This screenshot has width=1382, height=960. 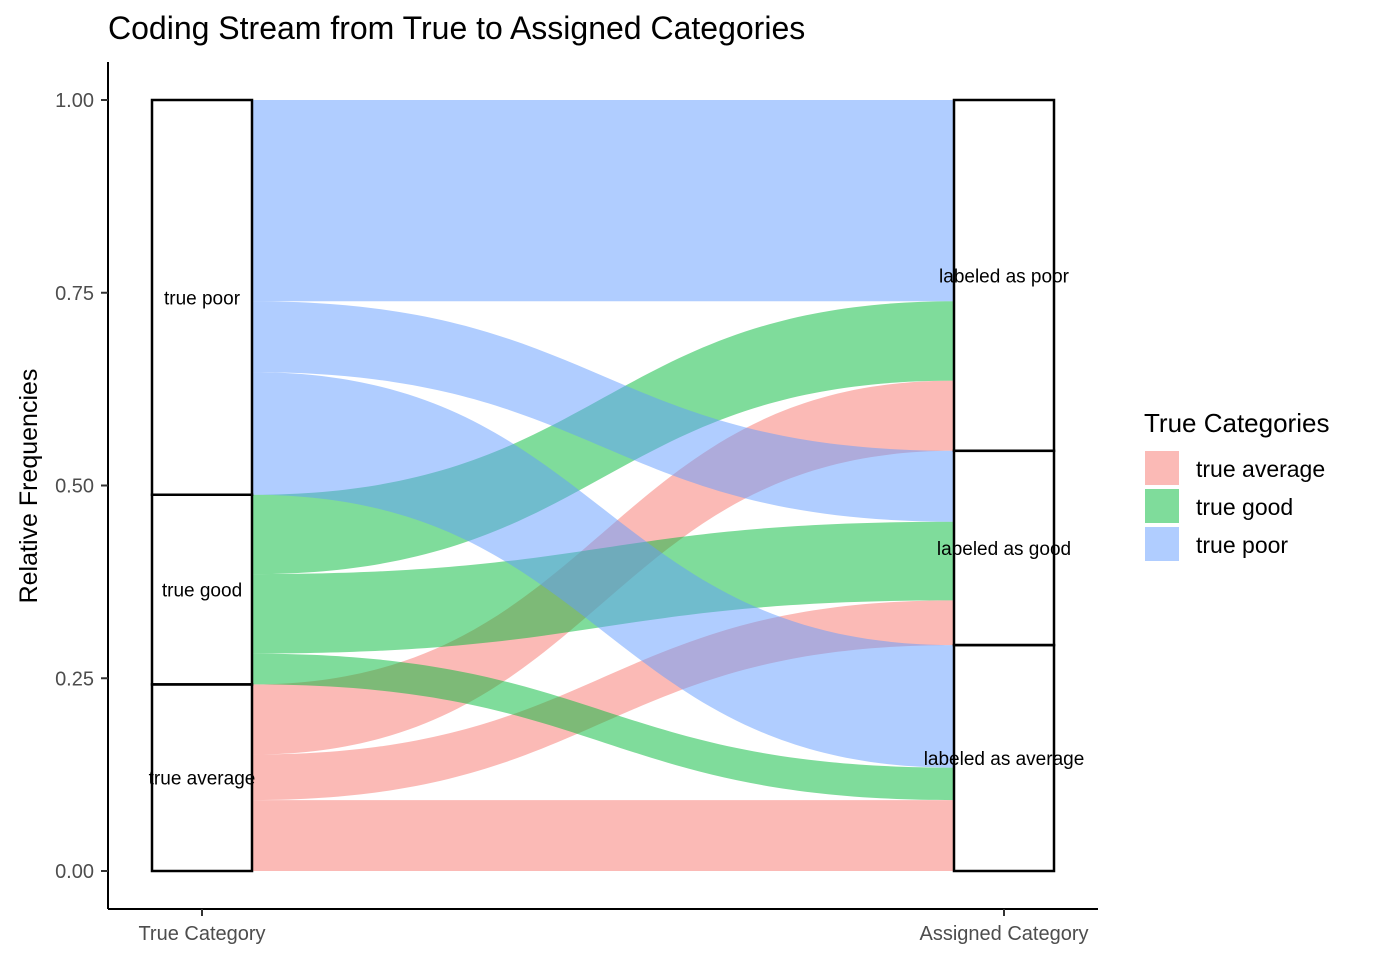 What do you see at coordinates (202, 779) in the screenshot?
I see `stratum-label-true-average: true average` at bounding box center [202, 779].